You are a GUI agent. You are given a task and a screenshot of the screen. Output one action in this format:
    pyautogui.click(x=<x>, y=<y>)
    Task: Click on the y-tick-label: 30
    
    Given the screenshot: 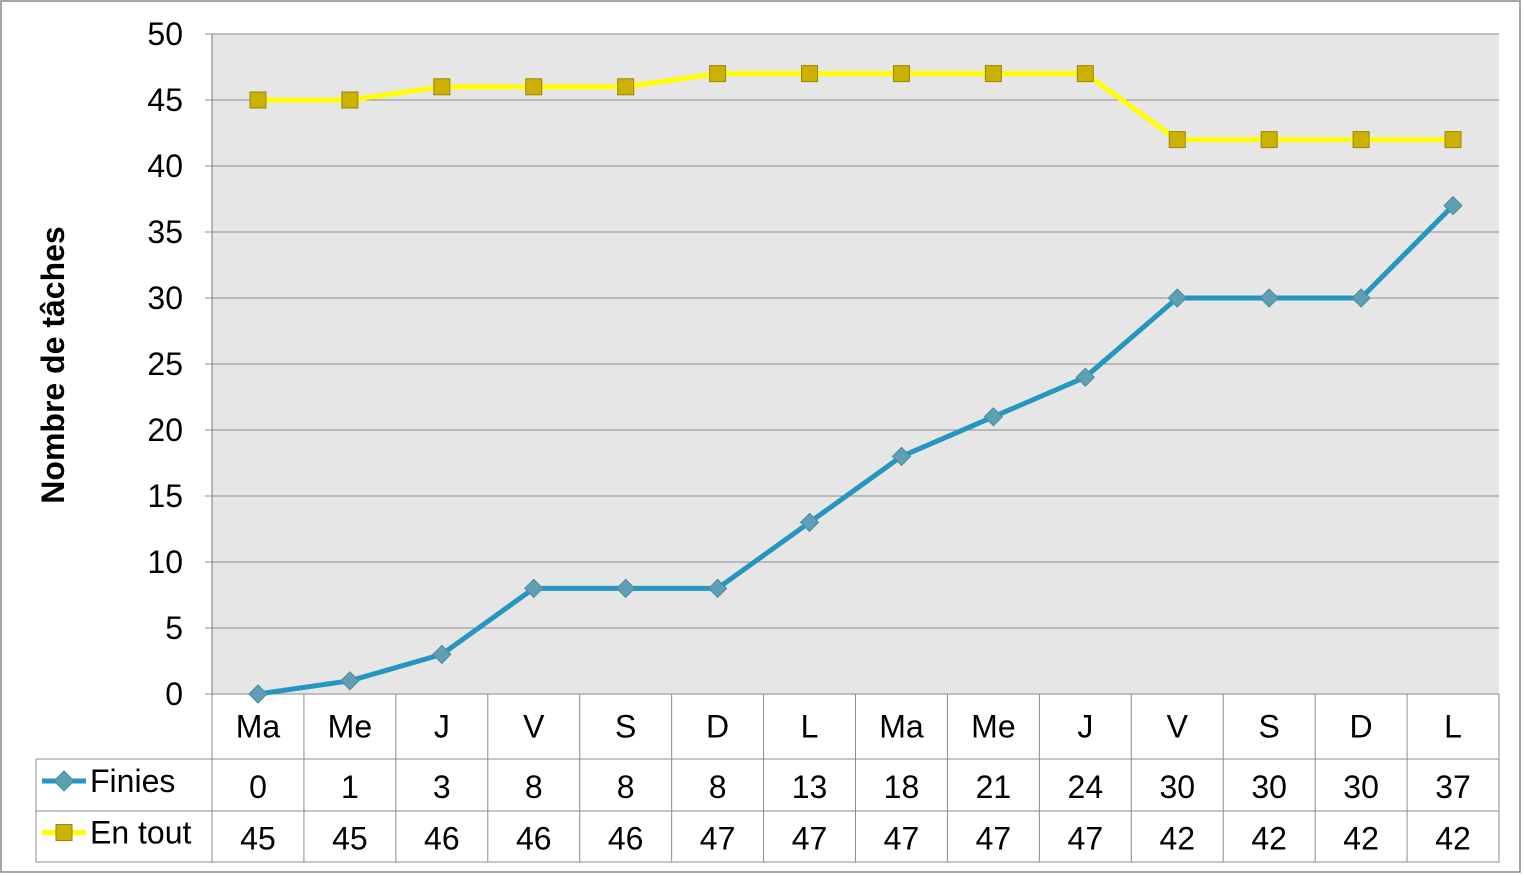 What is the action you would take?
    pyautogui.click(x=165, y=298)
    